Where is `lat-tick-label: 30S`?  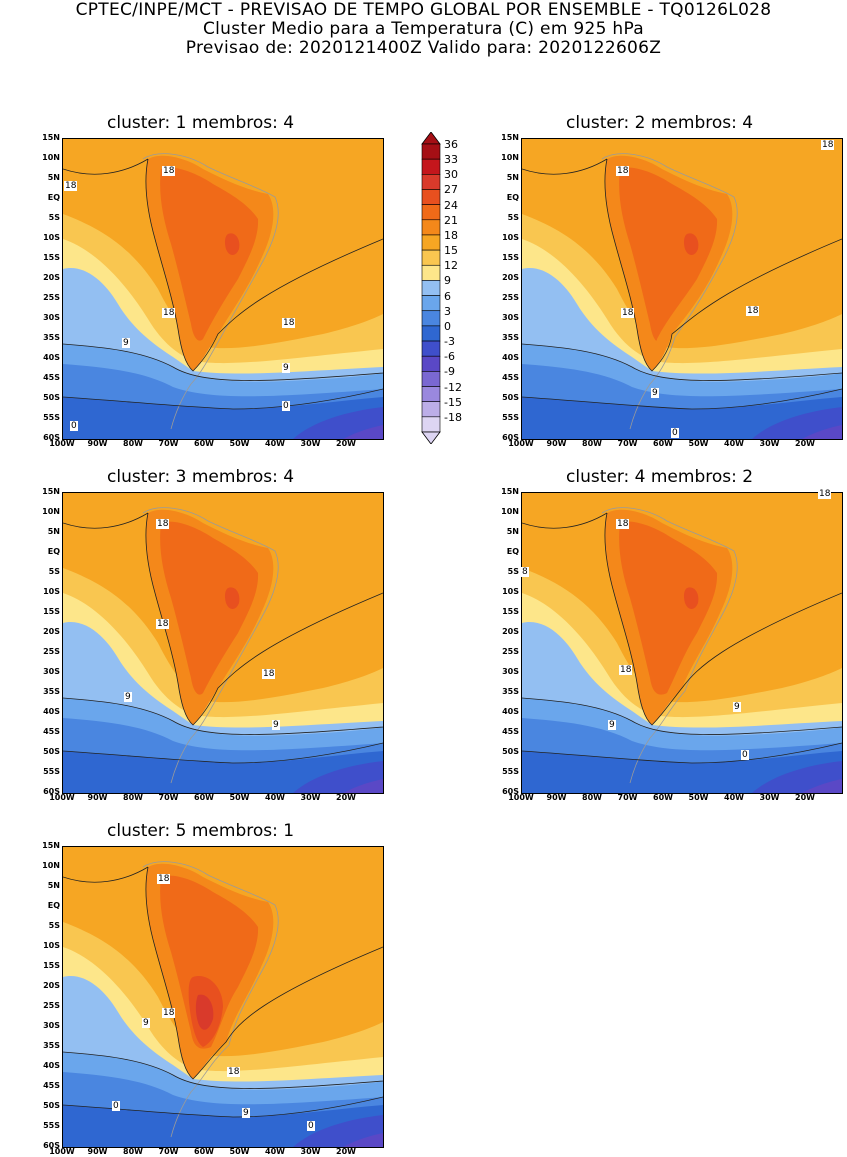 lat-tick-label: 30S is located at coordinates (51, 671).